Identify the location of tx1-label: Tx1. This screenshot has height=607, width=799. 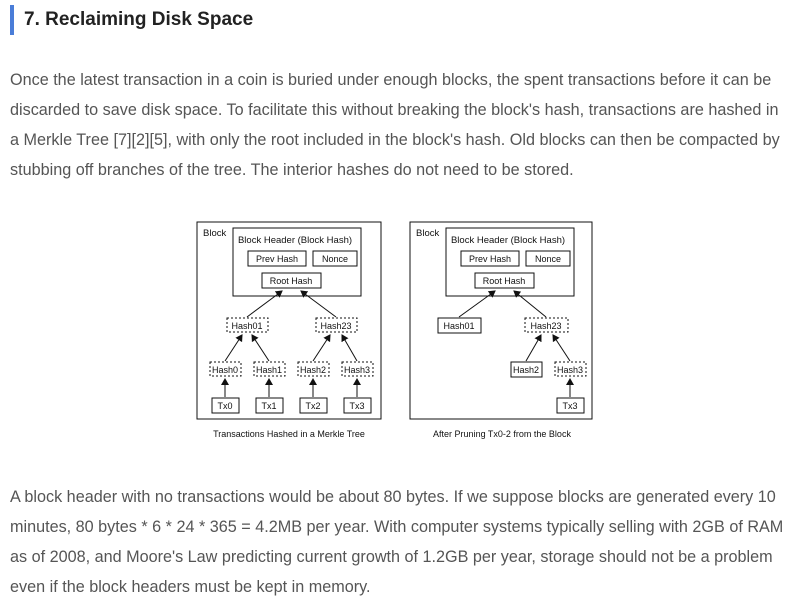
(268, 406).